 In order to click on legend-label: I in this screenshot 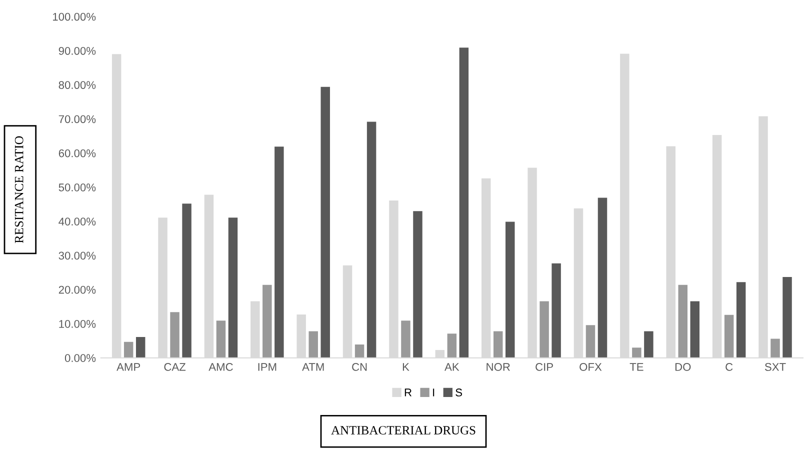, I will do `click(433, 392)`.